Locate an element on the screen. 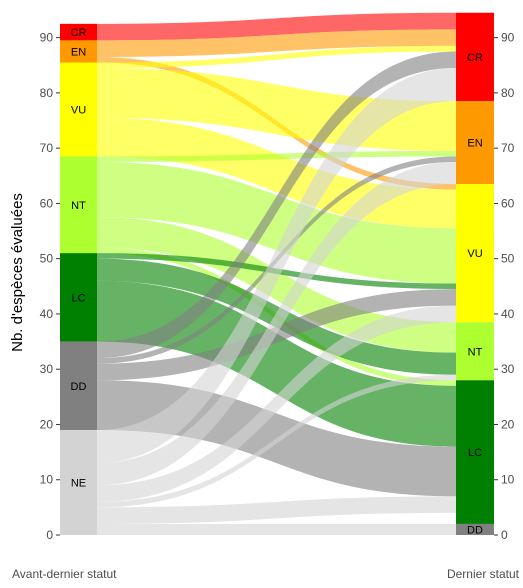 This screenshot has width=523, height=588. right-node-label-nt: NT is located at coordinates (475, 352).